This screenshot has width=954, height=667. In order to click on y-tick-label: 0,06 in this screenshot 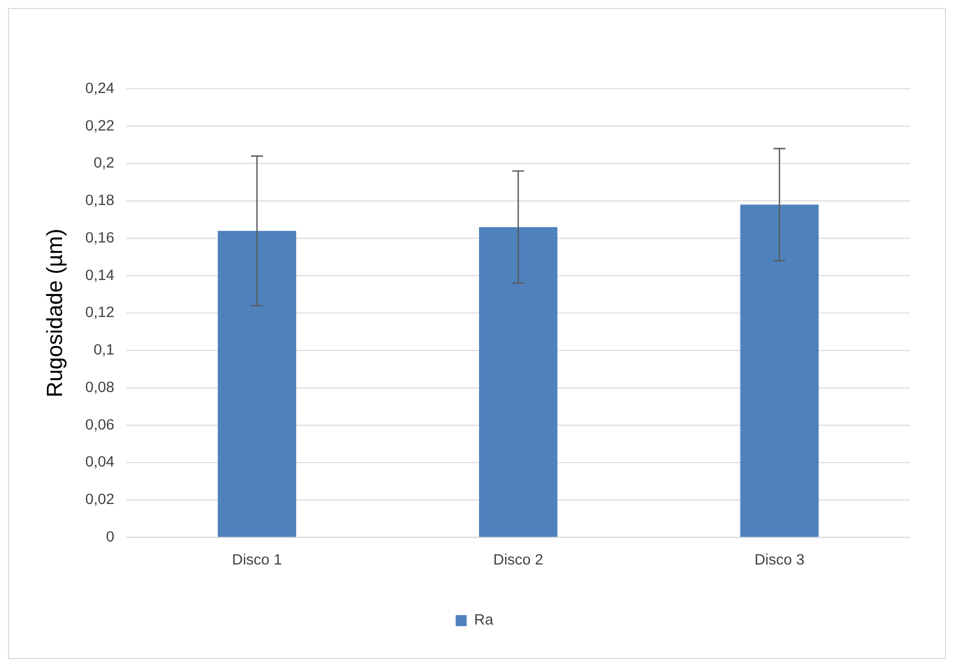, I will do `click(99, 425)`.